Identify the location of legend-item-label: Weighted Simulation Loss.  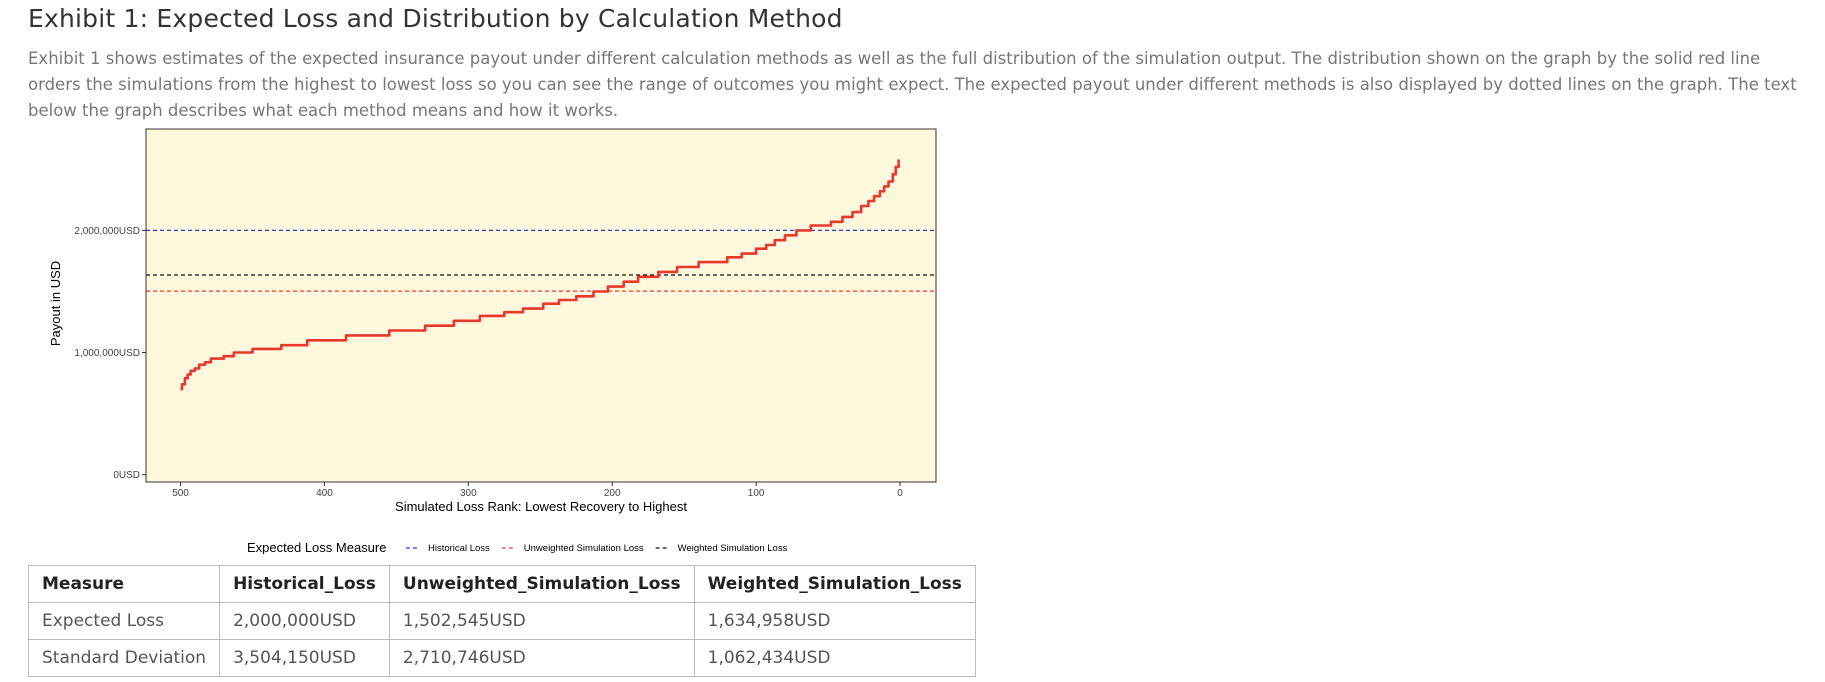
(733, 548).